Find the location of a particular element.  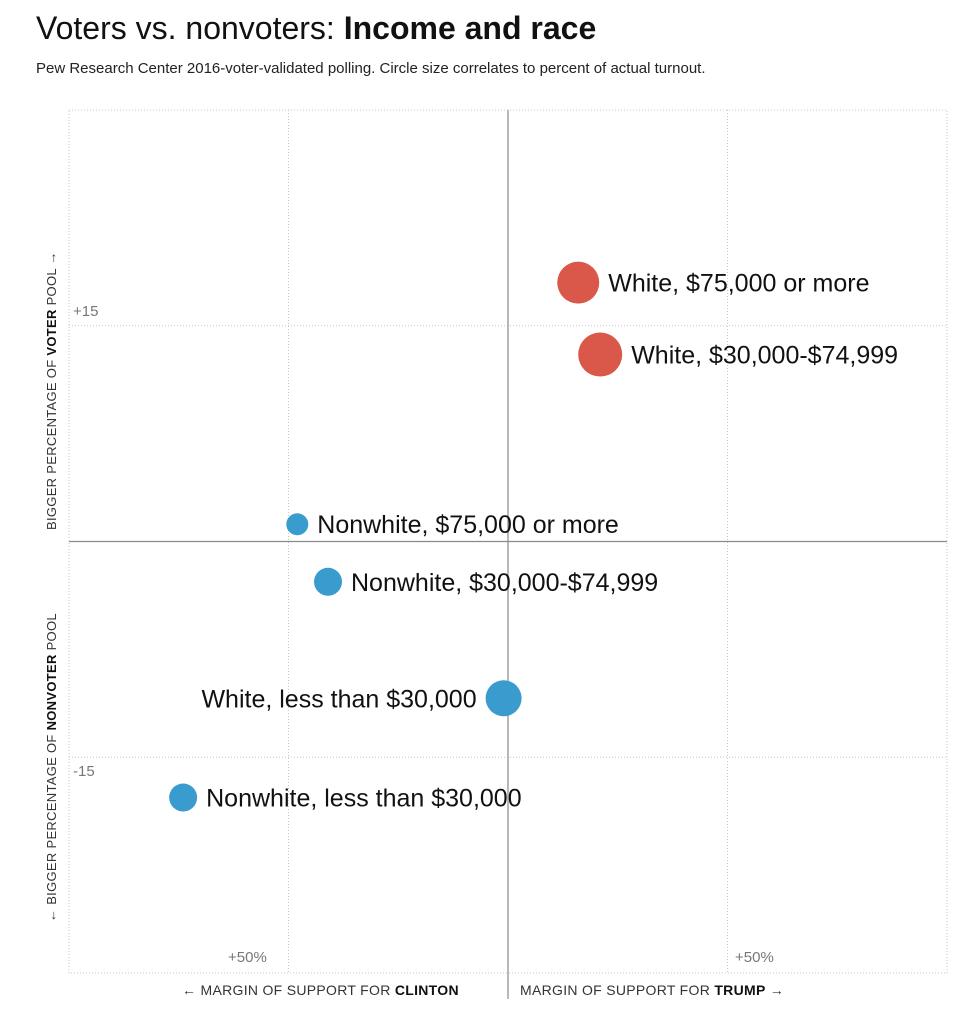

y-up-suffix: POOL → is located at coordinates (51, 280).